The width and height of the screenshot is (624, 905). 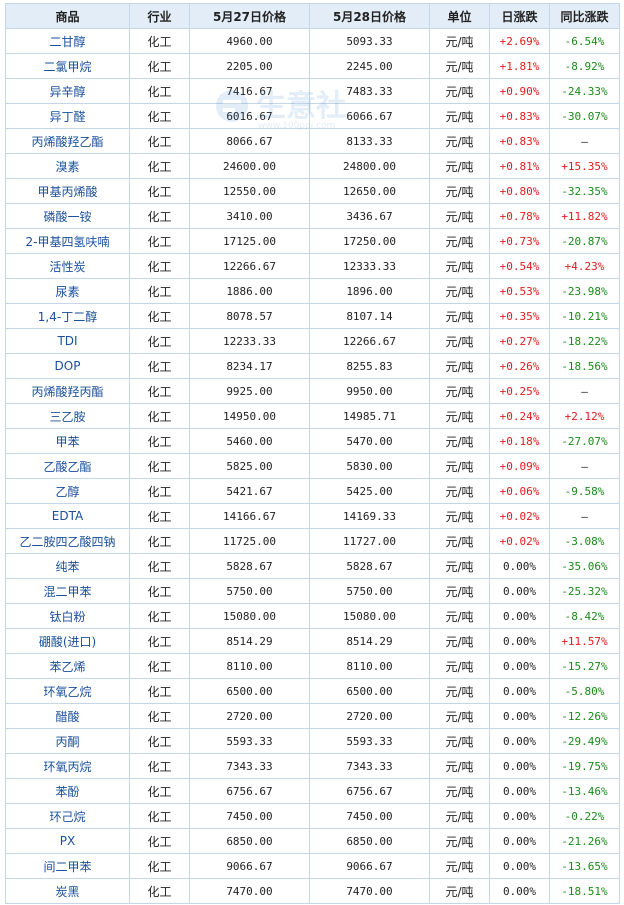 I want to click on cell-product: 炭黑, so click(x=67, y=891).